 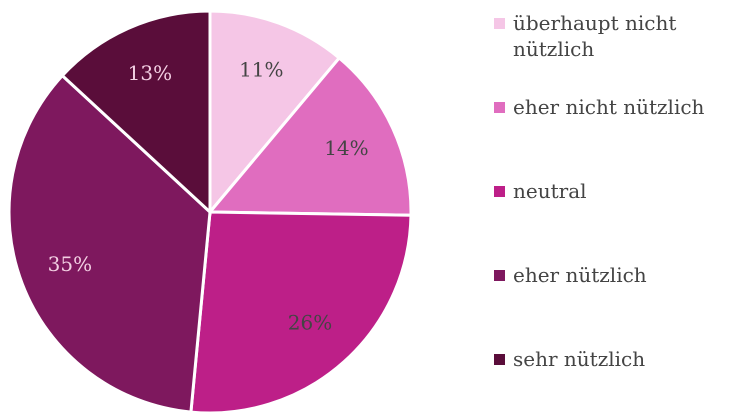 I want to click on legend-label: neutral, so click(x=550, y=191).